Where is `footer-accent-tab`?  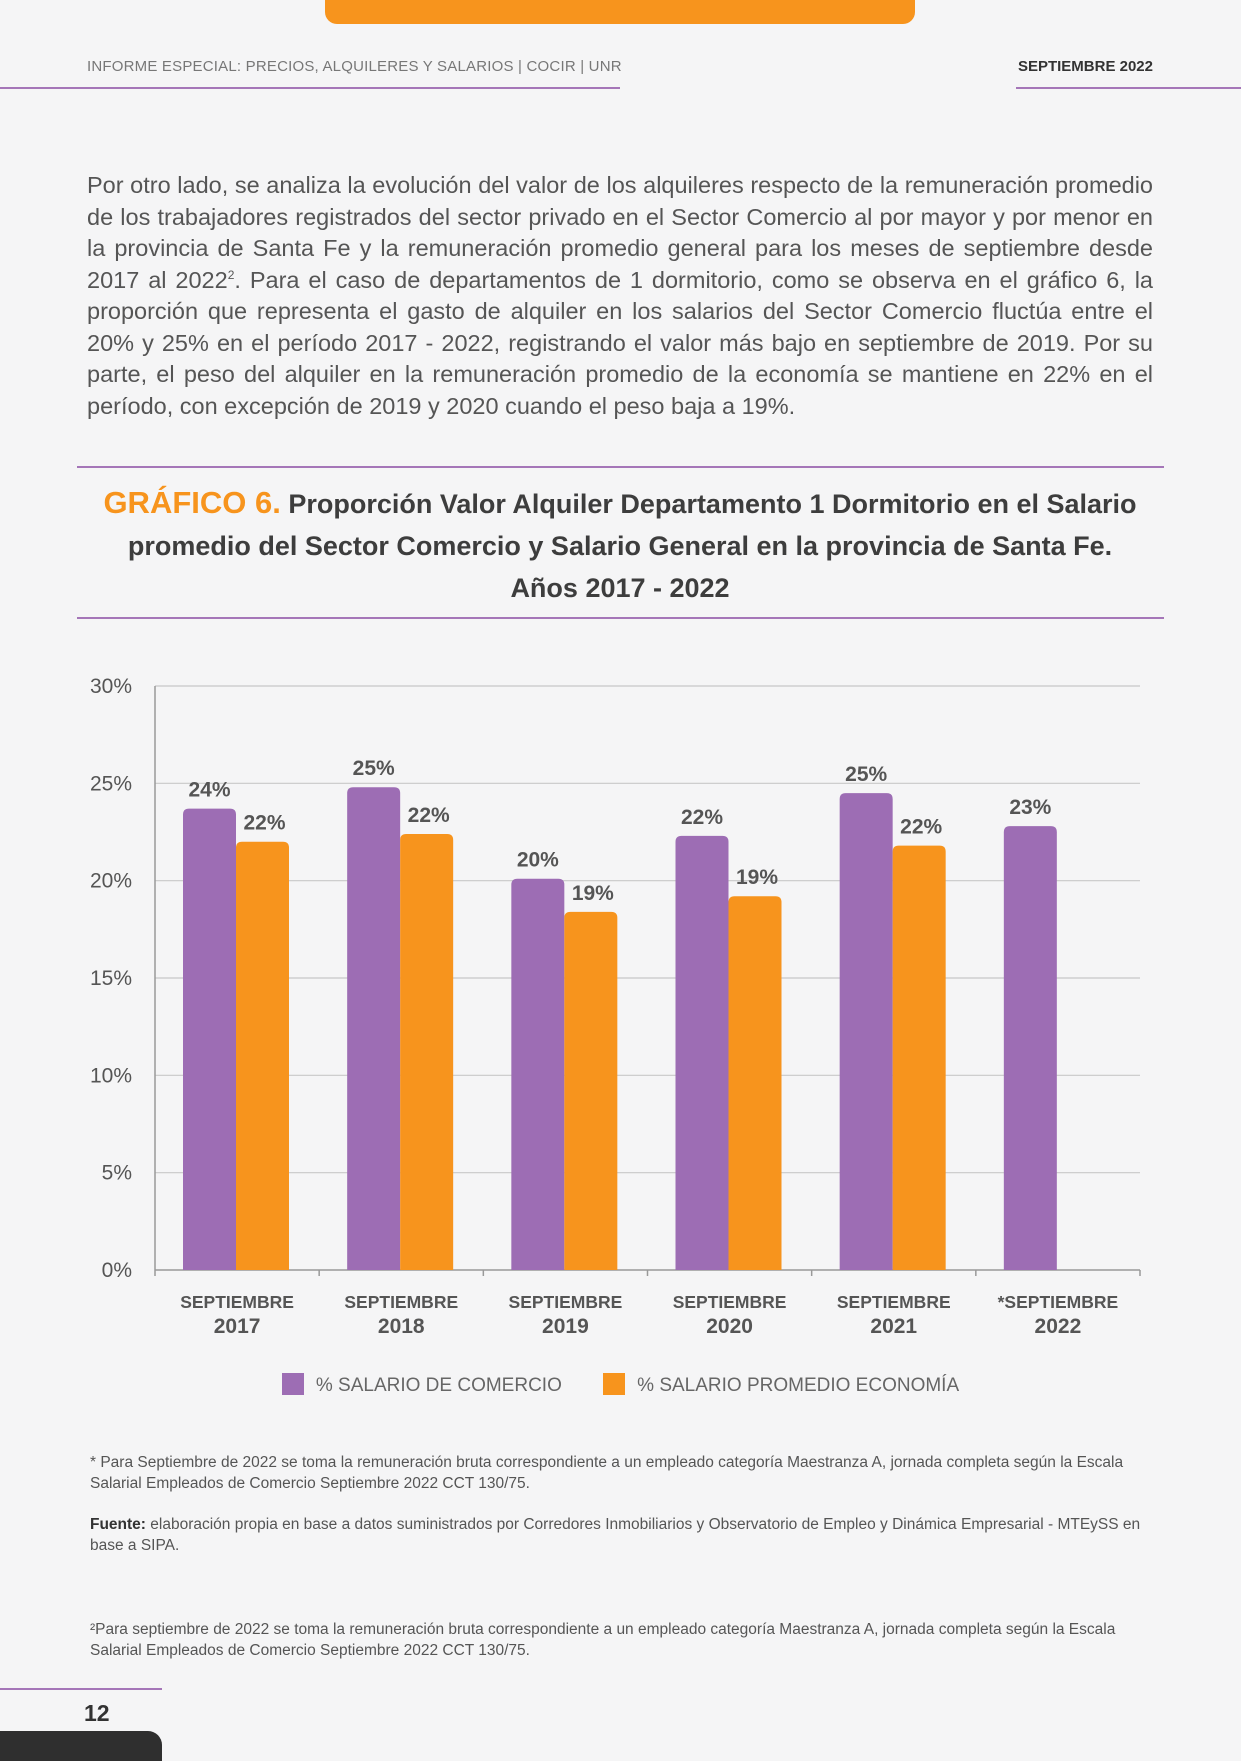 footer-accent-tab is located at coordinates (81, 1746).